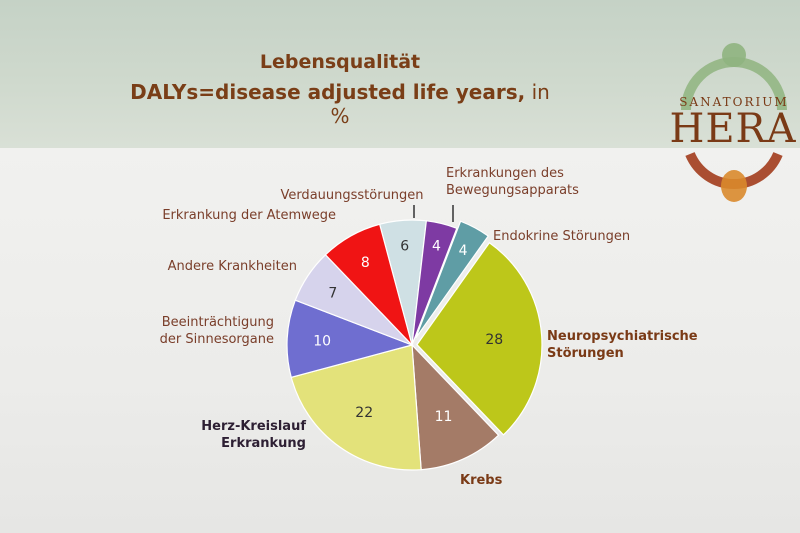  Describe the element at coordinates (561, 236) in the screenshot. I see `slice-label-endokrine-stoerungen: Endokrine Störungen` at that location.